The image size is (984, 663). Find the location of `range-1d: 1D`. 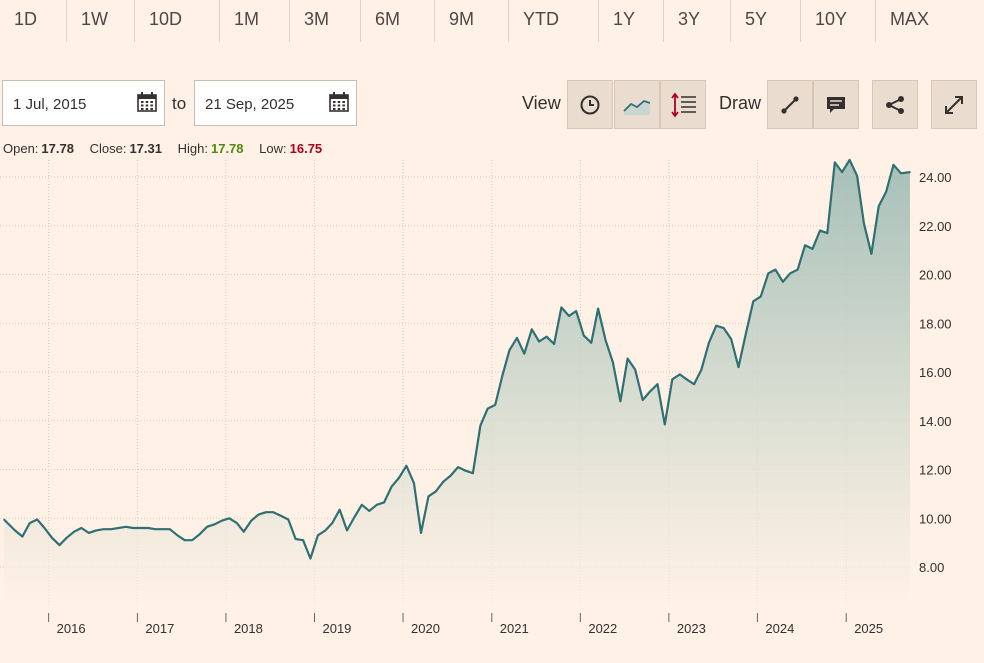

range-1d: 1D is located at coordinates (33, 21).